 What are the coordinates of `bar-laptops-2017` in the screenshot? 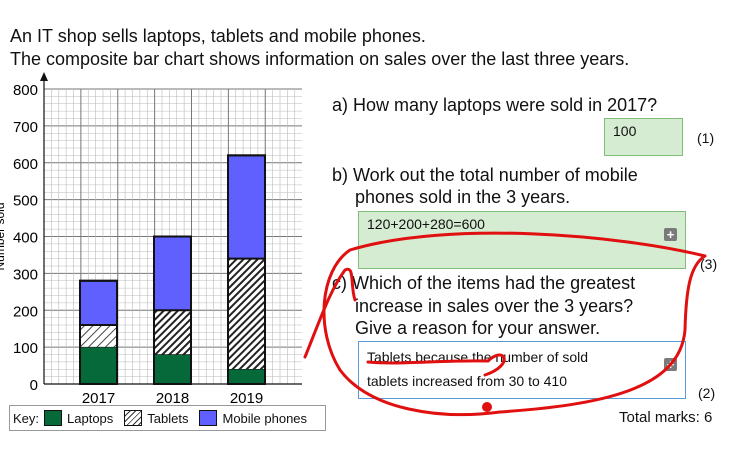 It's located at (98, 365).